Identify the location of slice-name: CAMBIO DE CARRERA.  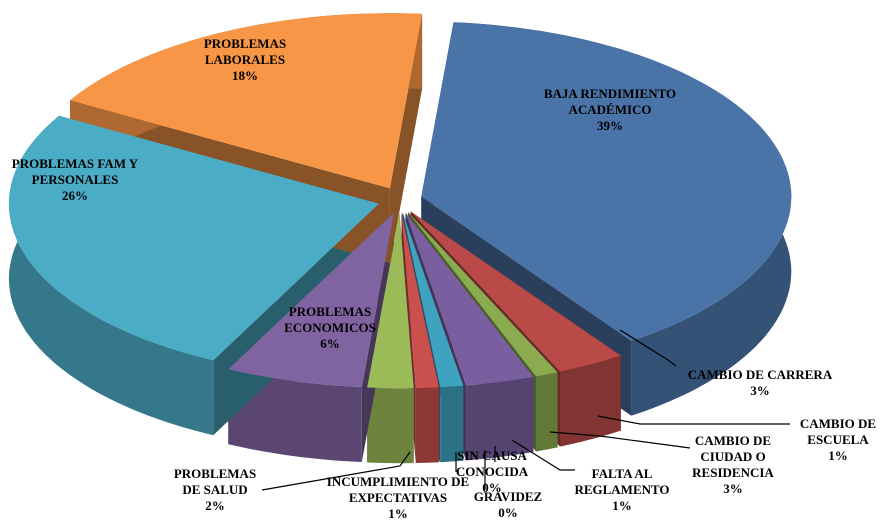
(760, 374).